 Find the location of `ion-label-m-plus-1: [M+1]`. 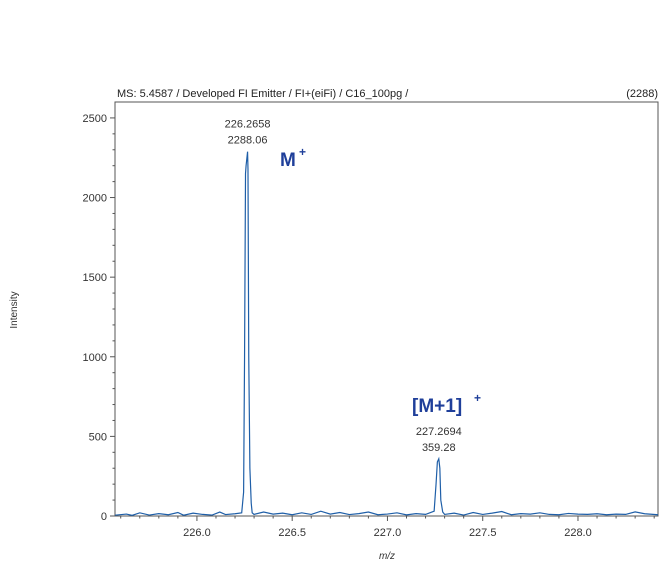

ion-label-m-plus-1: [M+1] is located at coordinates (437, 406).